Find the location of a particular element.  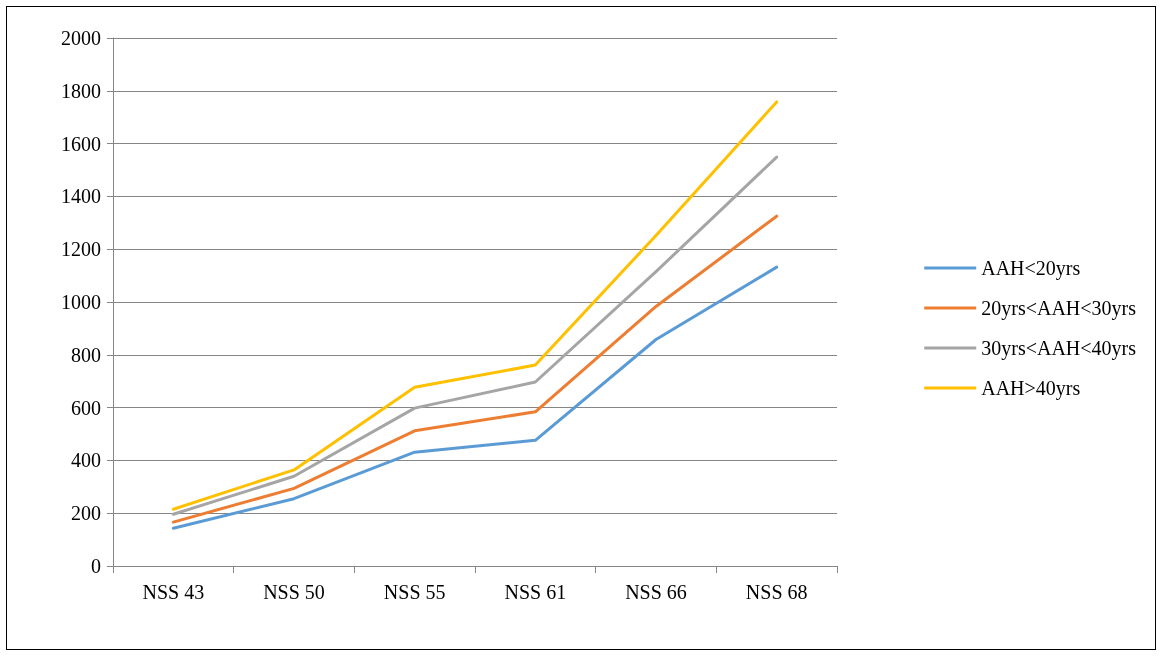

x-tick-label: NSS 55 is located at coordinates (414, 592).